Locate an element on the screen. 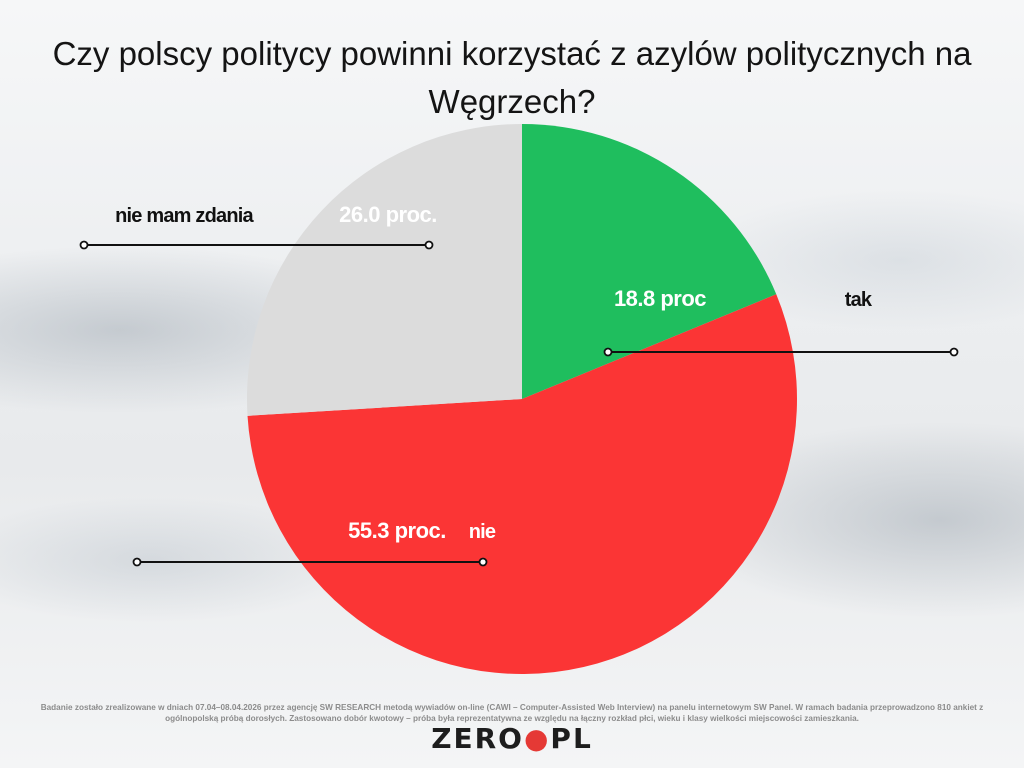 The image size is (1024, 768). zero-pl-logo: ZERO●PL is located at coordinates (512, 738).